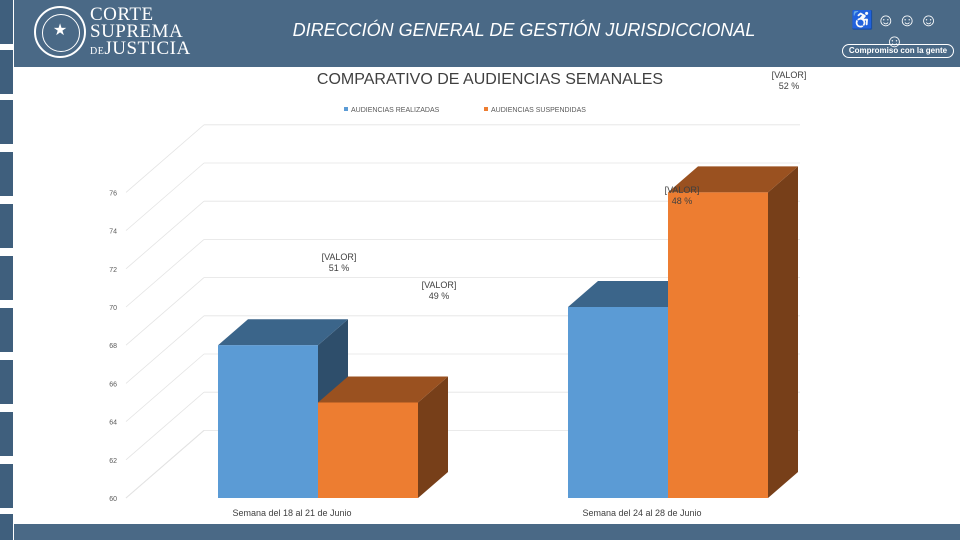  What do you see at coordinates (486, 109) in the screenshot?
I see `legend-swatch-suspendidas` at bounding box center [486, 109].